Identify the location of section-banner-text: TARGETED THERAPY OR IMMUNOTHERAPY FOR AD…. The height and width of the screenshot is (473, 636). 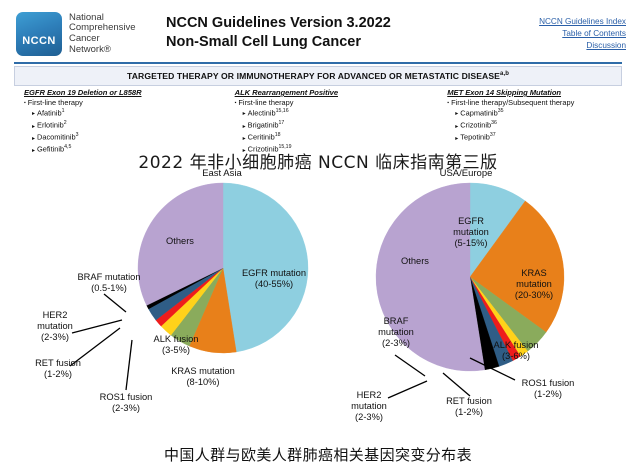
(318, 76).